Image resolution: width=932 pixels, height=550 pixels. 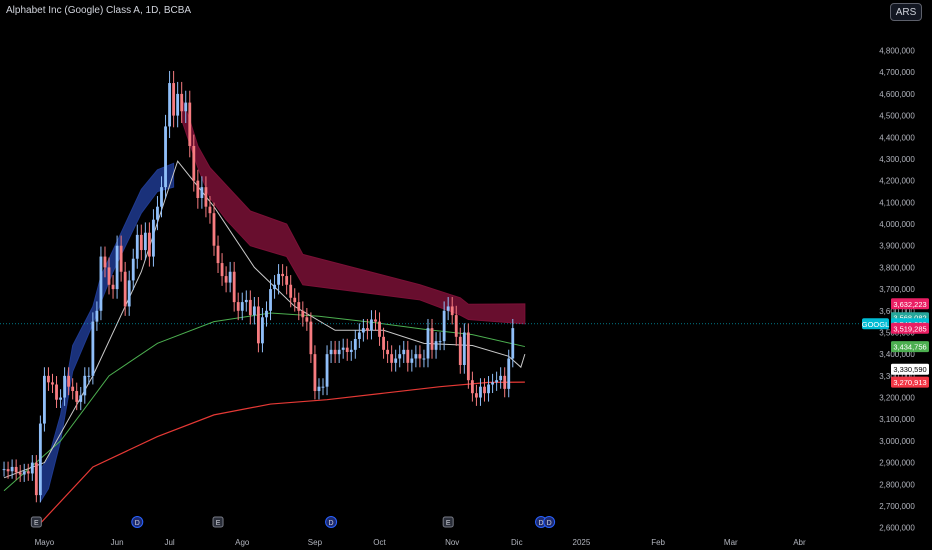 I want to click on x-tick-label: Mayo, so click(x=45, y=542).